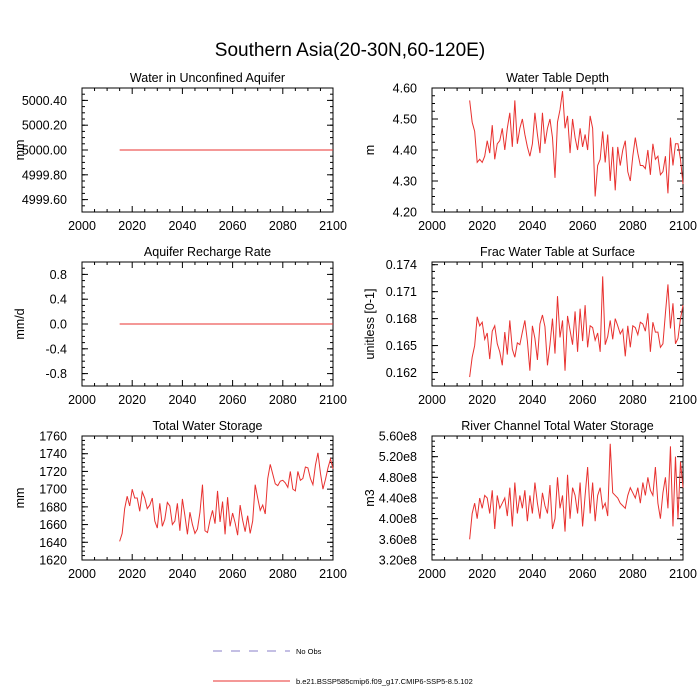 The image size is (700, 700). What do you see at coordinates (398, 499) in the screenshot?
I see `y-tick-label: 4.40e8` at bounding box center [398, 499].